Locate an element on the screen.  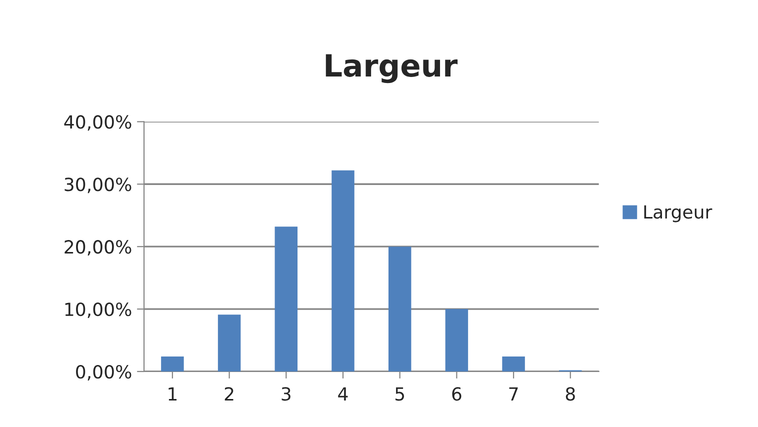
y-tick-label: 30,00% is located at coordinates (98, 186).